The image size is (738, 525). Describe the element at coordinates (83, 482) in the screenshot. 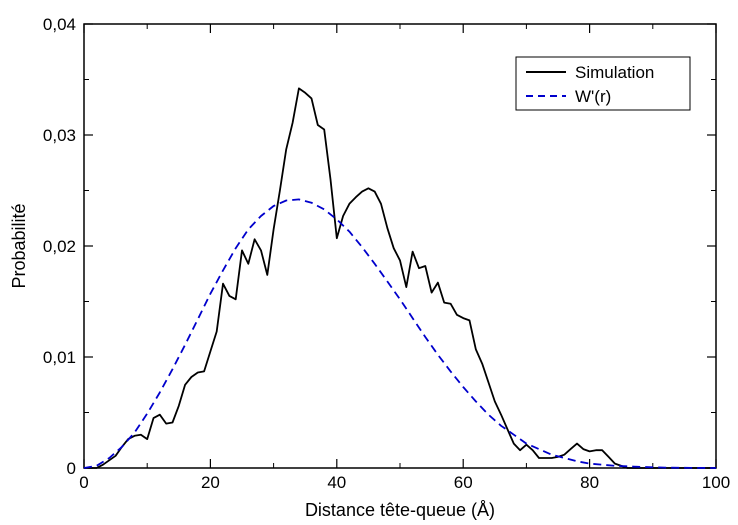

I see `x-tick-label: 0` at that location.